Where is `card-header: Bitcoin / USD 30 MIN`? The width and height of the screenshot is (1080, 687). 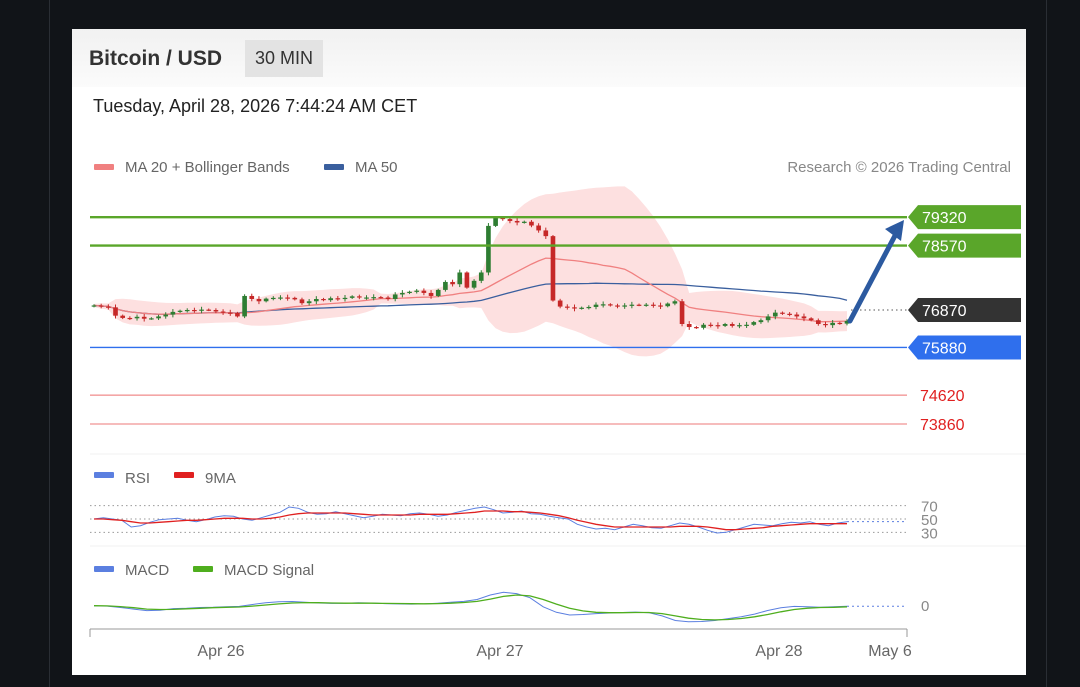 card-header: Bitcoin / USD 30 MIN is located at coordinates (549, 58).